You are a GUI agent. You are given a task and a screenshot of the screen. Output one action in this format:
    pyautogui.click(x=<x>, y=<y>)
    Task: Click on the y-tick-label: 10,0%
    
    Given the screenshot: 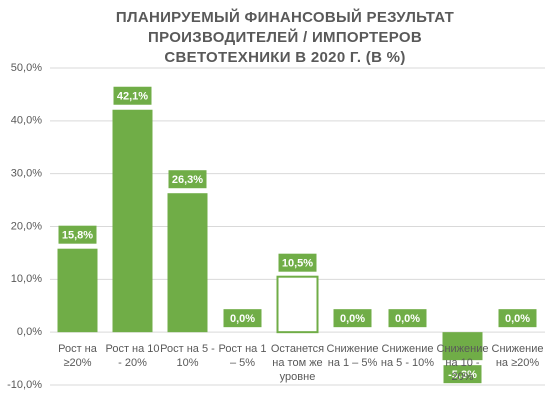 What is the action you would take?
    pyautogui.click(x=26, y=279)
    